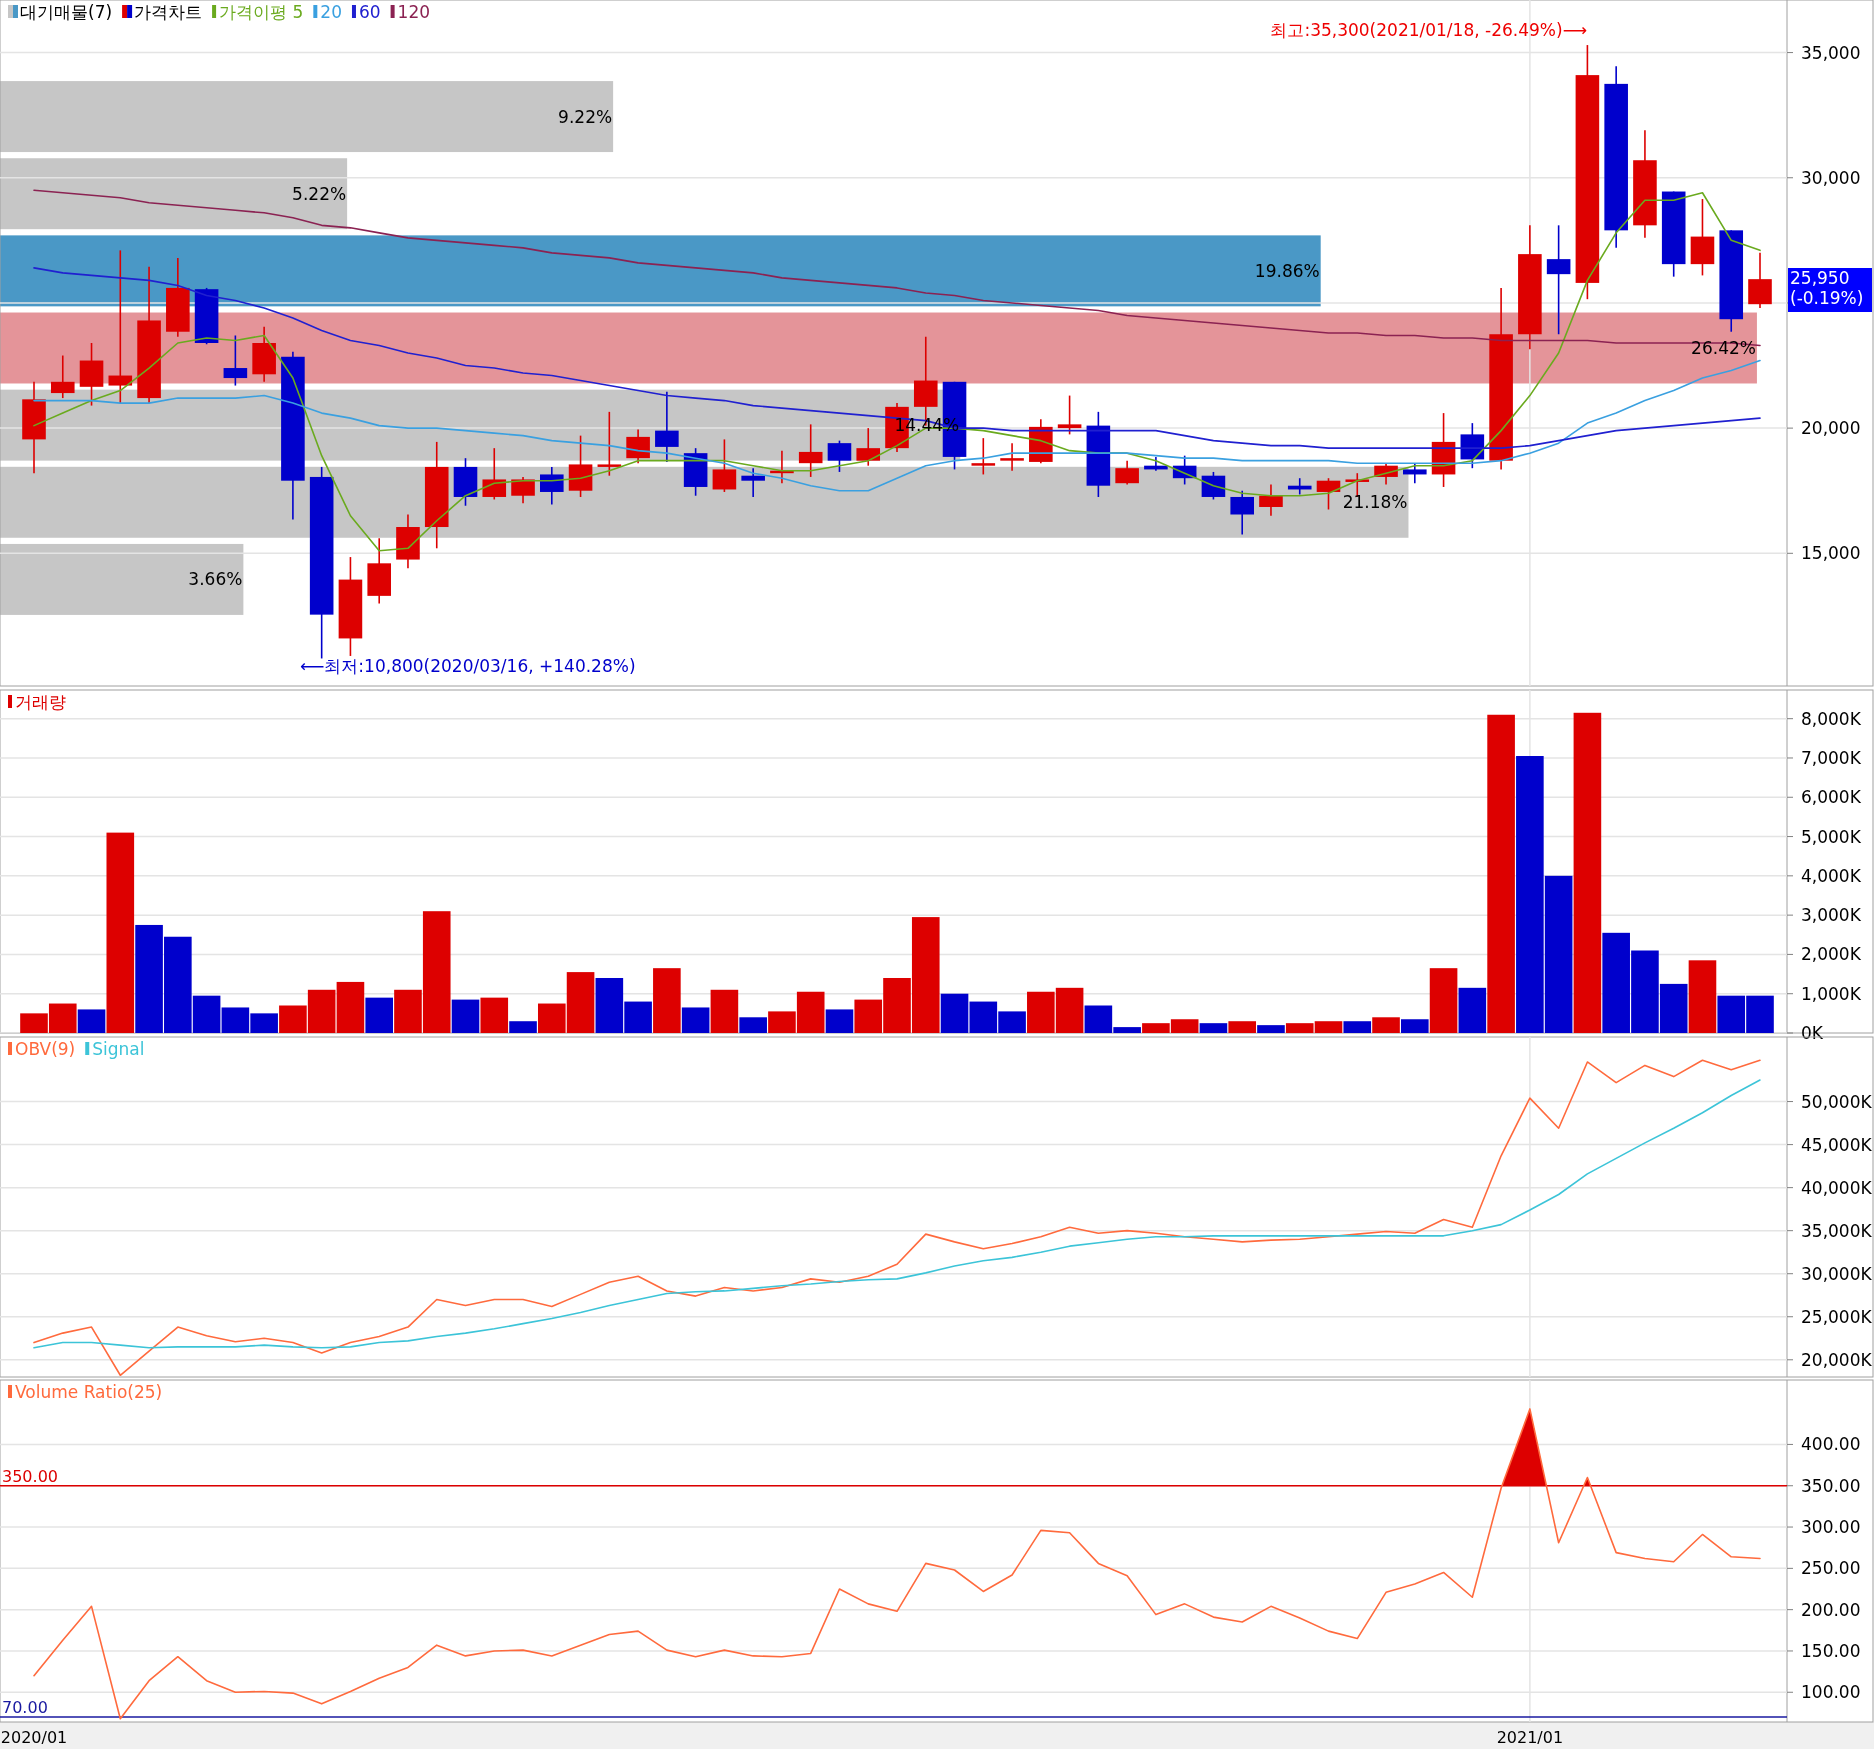 The height and width of the screenshot is (1749, 1874). I want to click on legend-label: 대기매물(7), so click(66, 12).